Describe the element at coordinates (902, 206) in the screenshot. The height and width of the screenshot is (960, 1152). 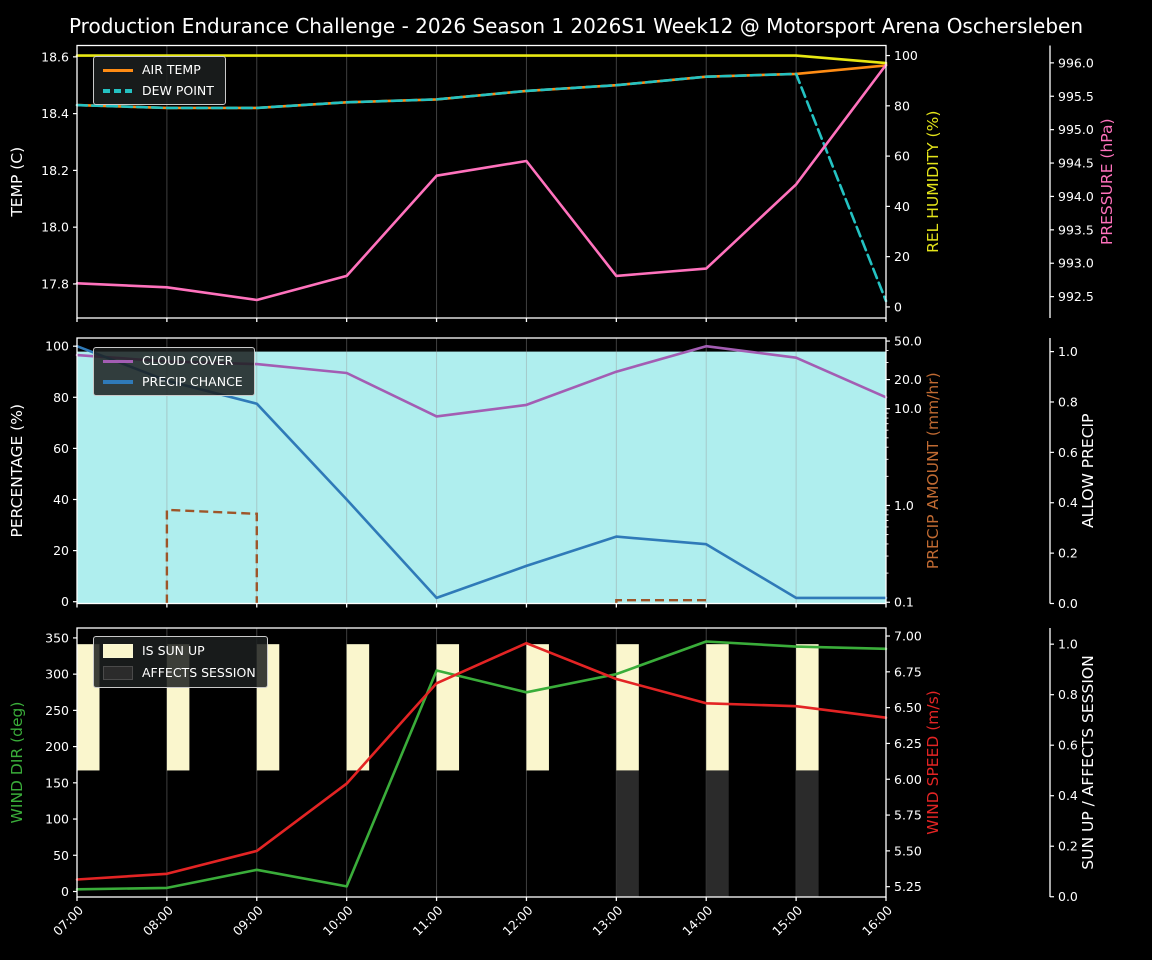
I see `y-tick-label-humidity: 40` at that location.